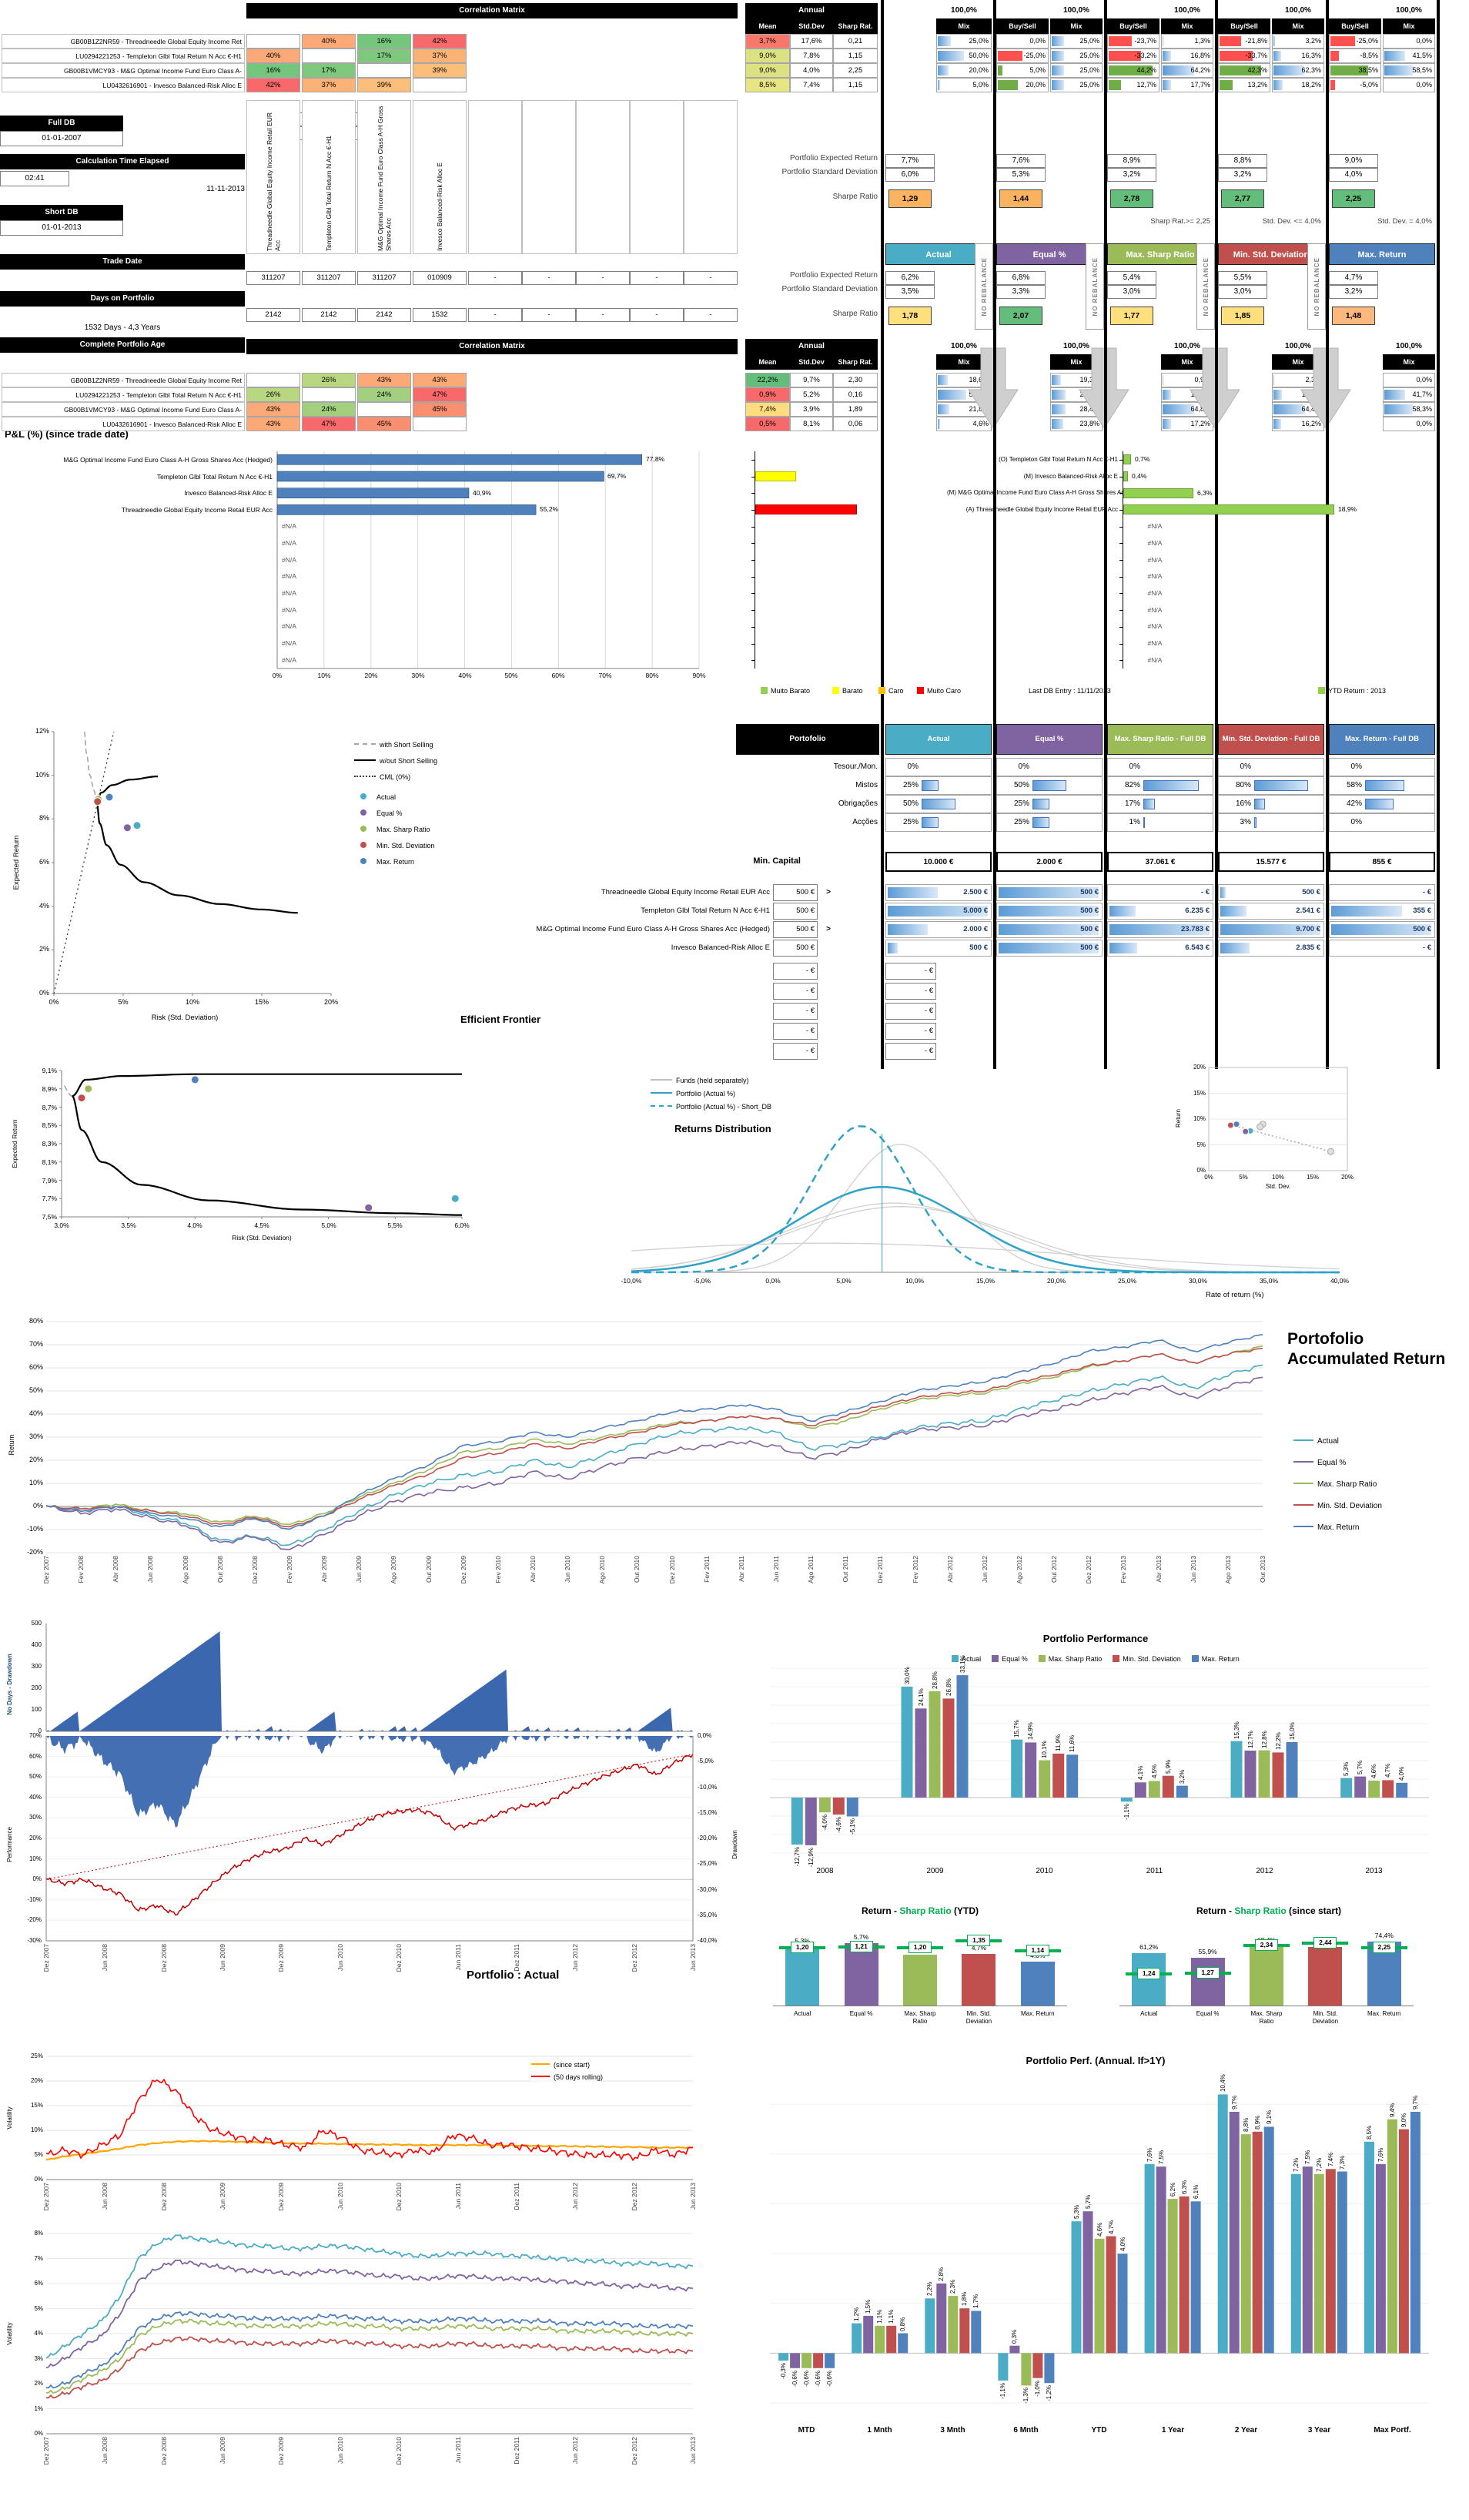 The height and width of the screenshot is (2520, 1469). What do you see at coordinates (1021, 161) in the screenshot?
I see `portfolio-expected-return-value: 7,6%` at bounding box center [1021, 161].